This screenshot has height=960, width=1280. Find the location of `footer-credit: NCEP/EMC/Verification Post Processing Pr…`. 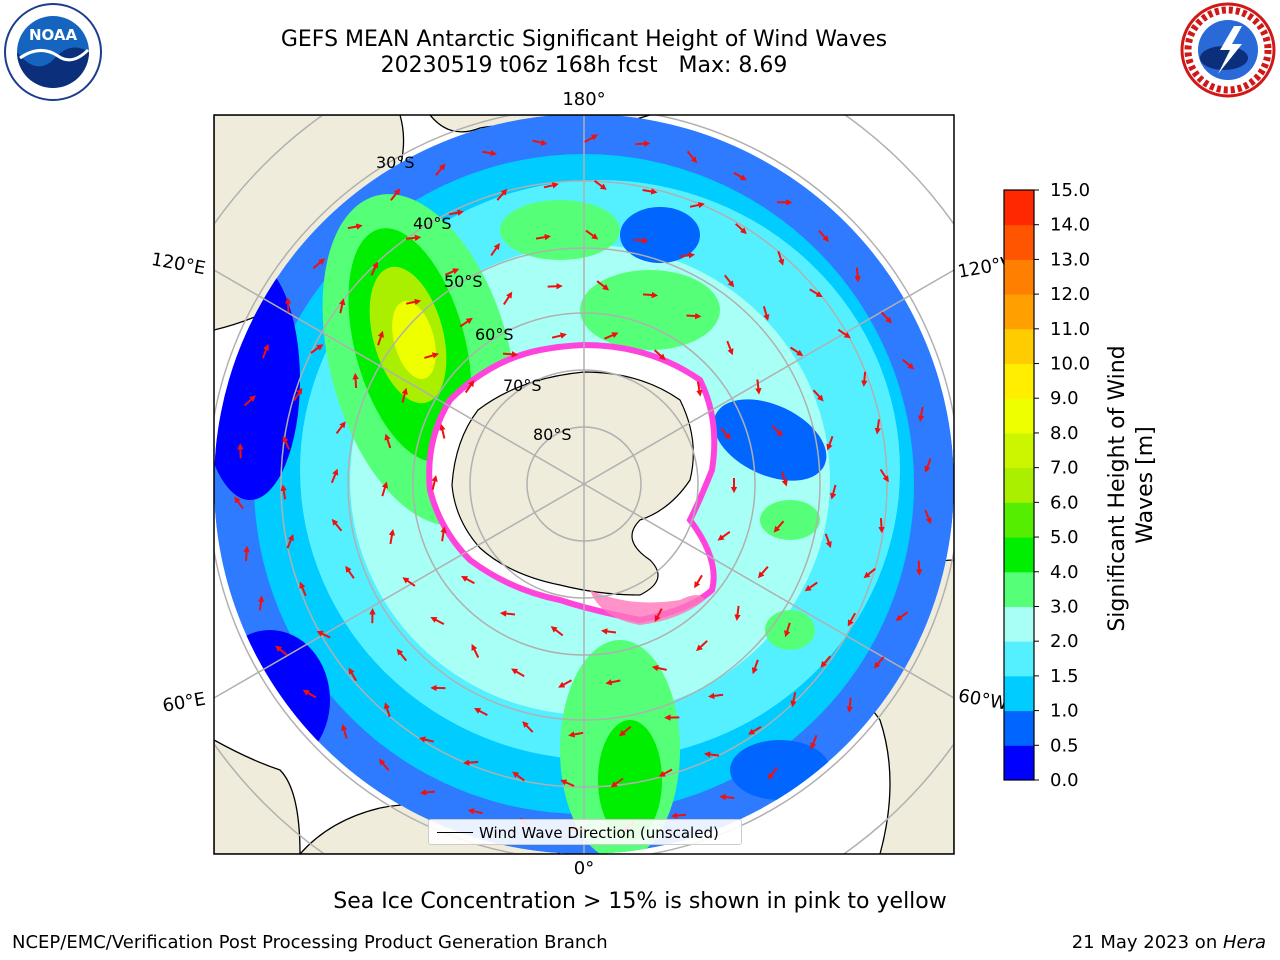

footer-credit: NCEP/EMC/Verification Post Processing Pr… is located at coordinates (310, 942).